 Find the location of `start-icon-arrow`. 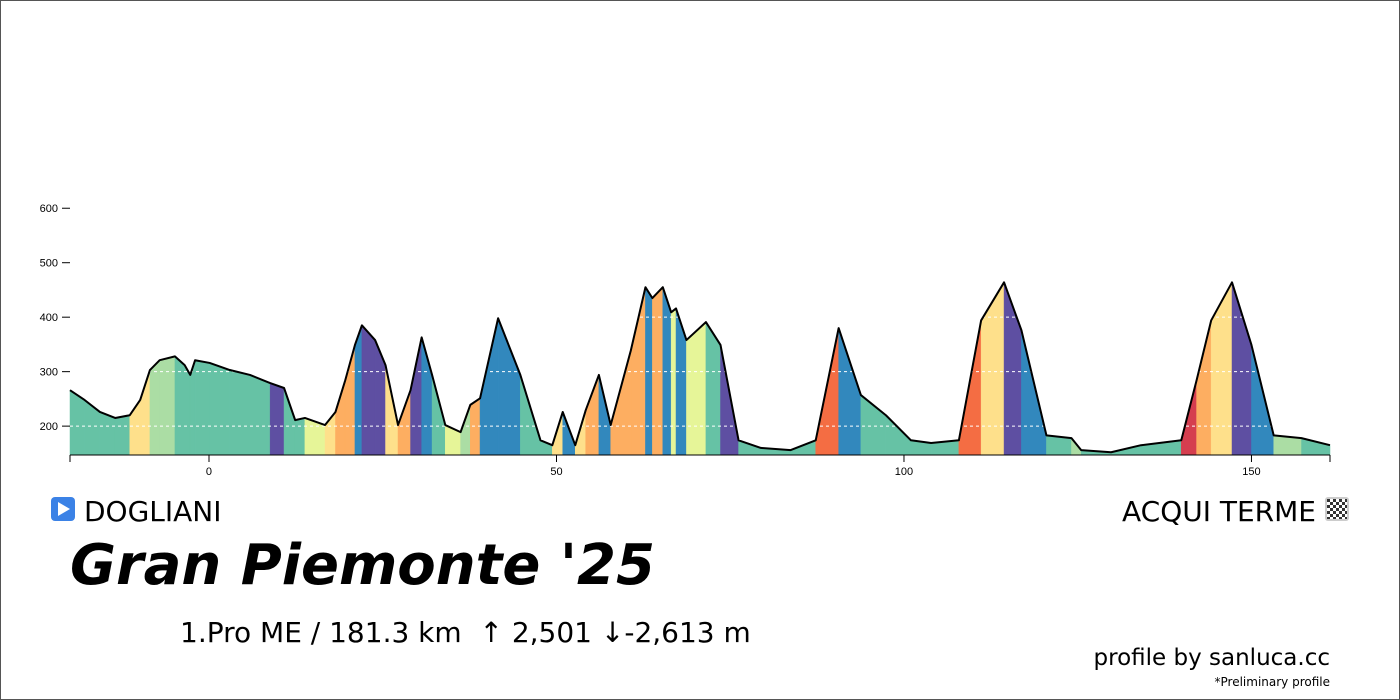

start-icon-arrow is located at coordinates (64, 509).